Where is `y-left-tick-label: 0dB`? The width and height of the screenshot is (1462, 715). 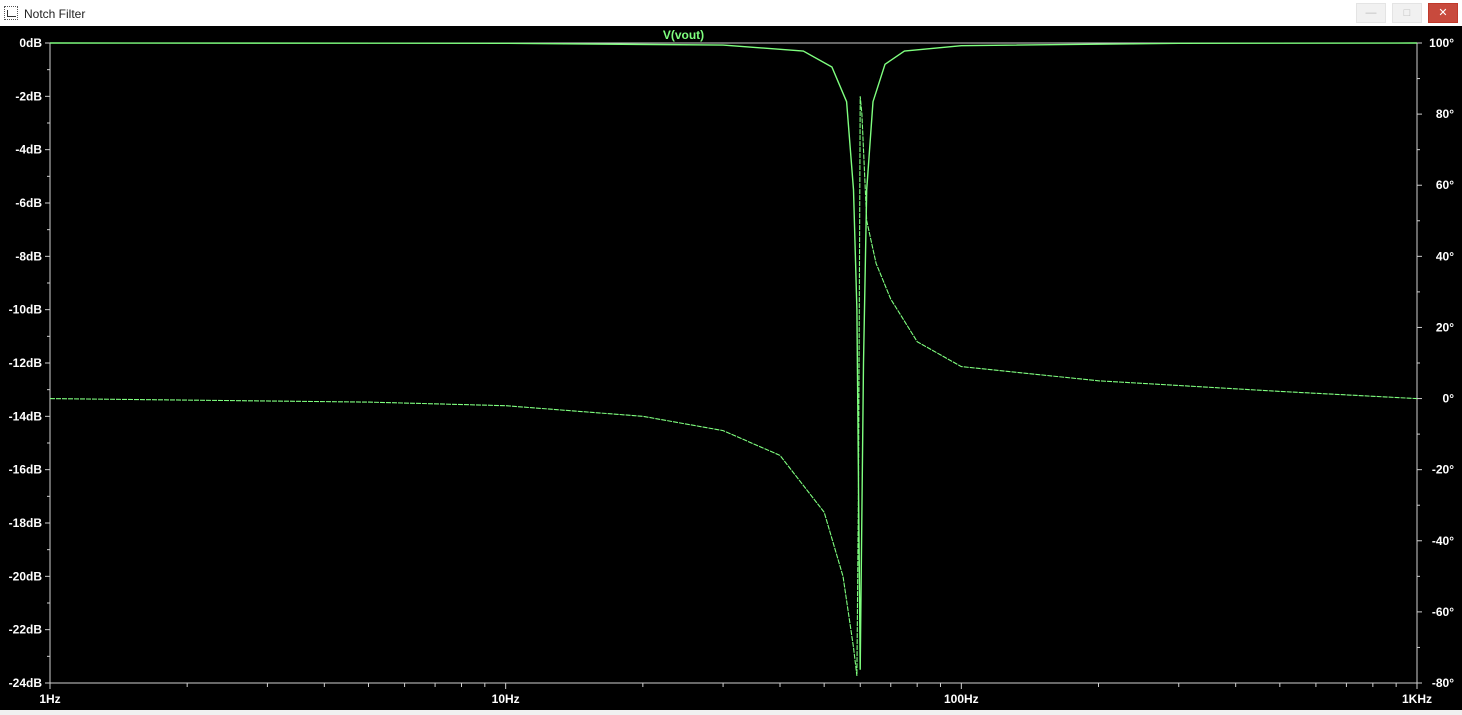 y-left-tick-label: 0dB is located at coordinates (30, 43).